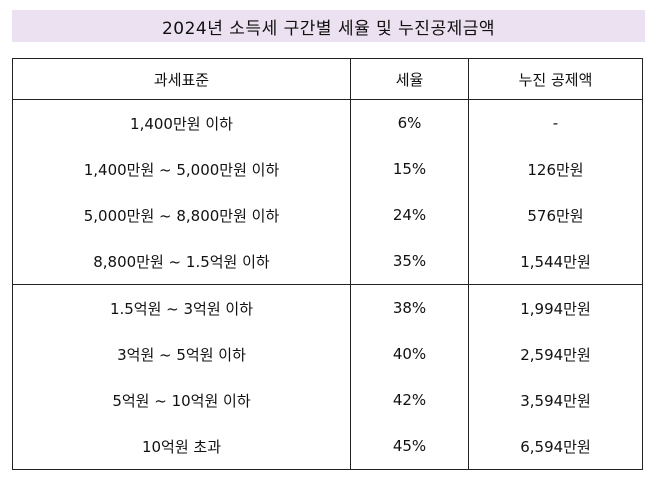 This screenshot has width=656, height=480. What do you see at coordinates (181, 446) in the screenshot?
I see `cell-tax-base: 10억원 초과` at bounding box center [181, 446].